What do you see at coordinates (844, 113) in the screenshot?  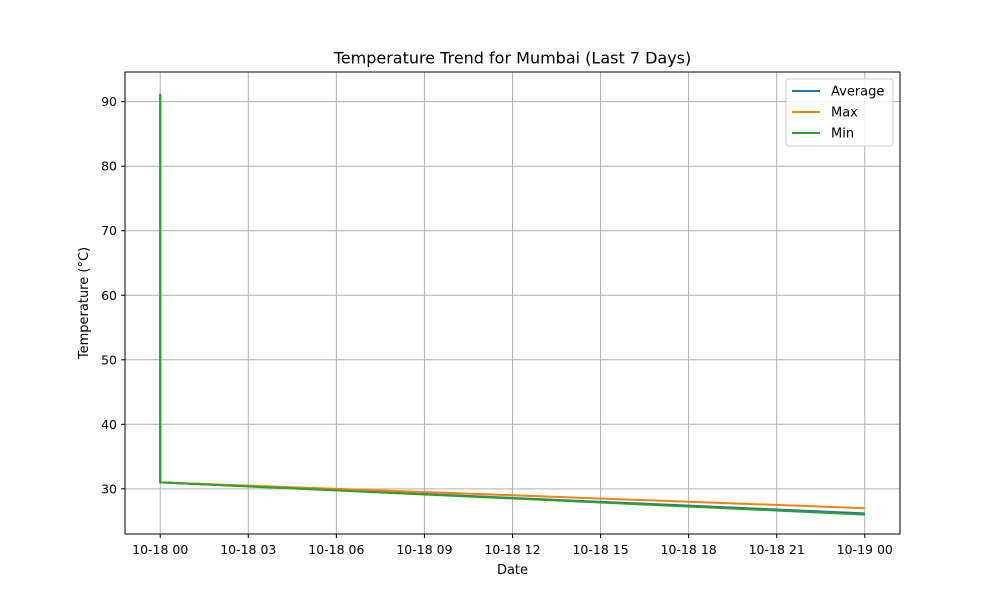 I see `legend-label: Max` at bounding box center [844, 113].